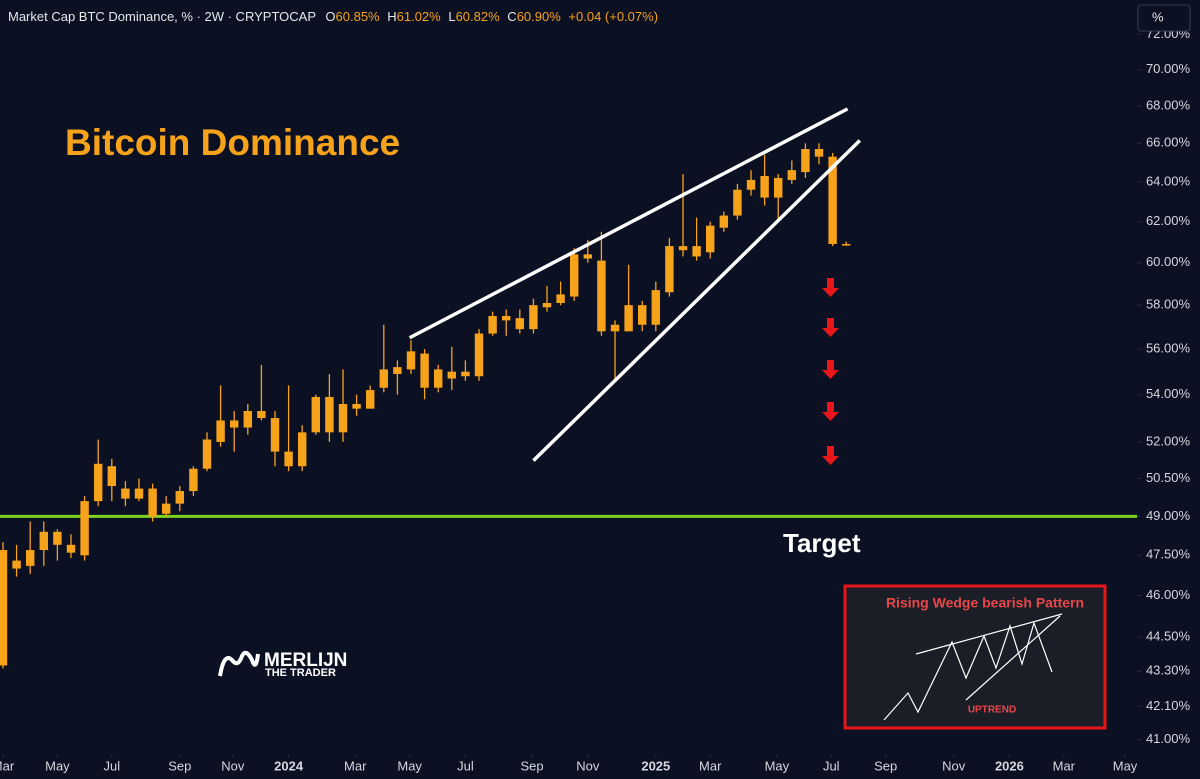 The width and height of the screenshot is (1200, 779). Describe the element at coordinates (1168, 635) in the screenshot. I see `y-tick-label: 44.50%` at that location.